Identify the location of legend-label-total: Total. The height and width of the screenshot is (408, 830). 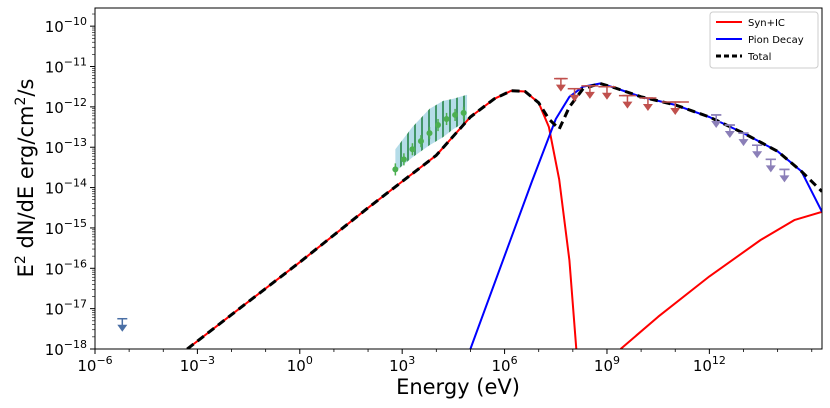
(759, 57).